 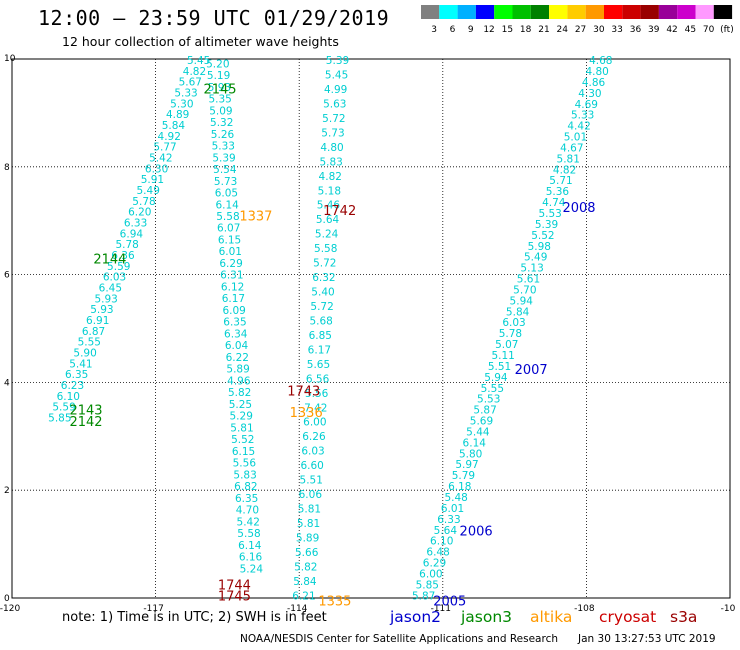 What do you see at coordinates (320, 336) in the screenshot?
I see `wave-height-value: 6.85` at bounding box center [320, 336].